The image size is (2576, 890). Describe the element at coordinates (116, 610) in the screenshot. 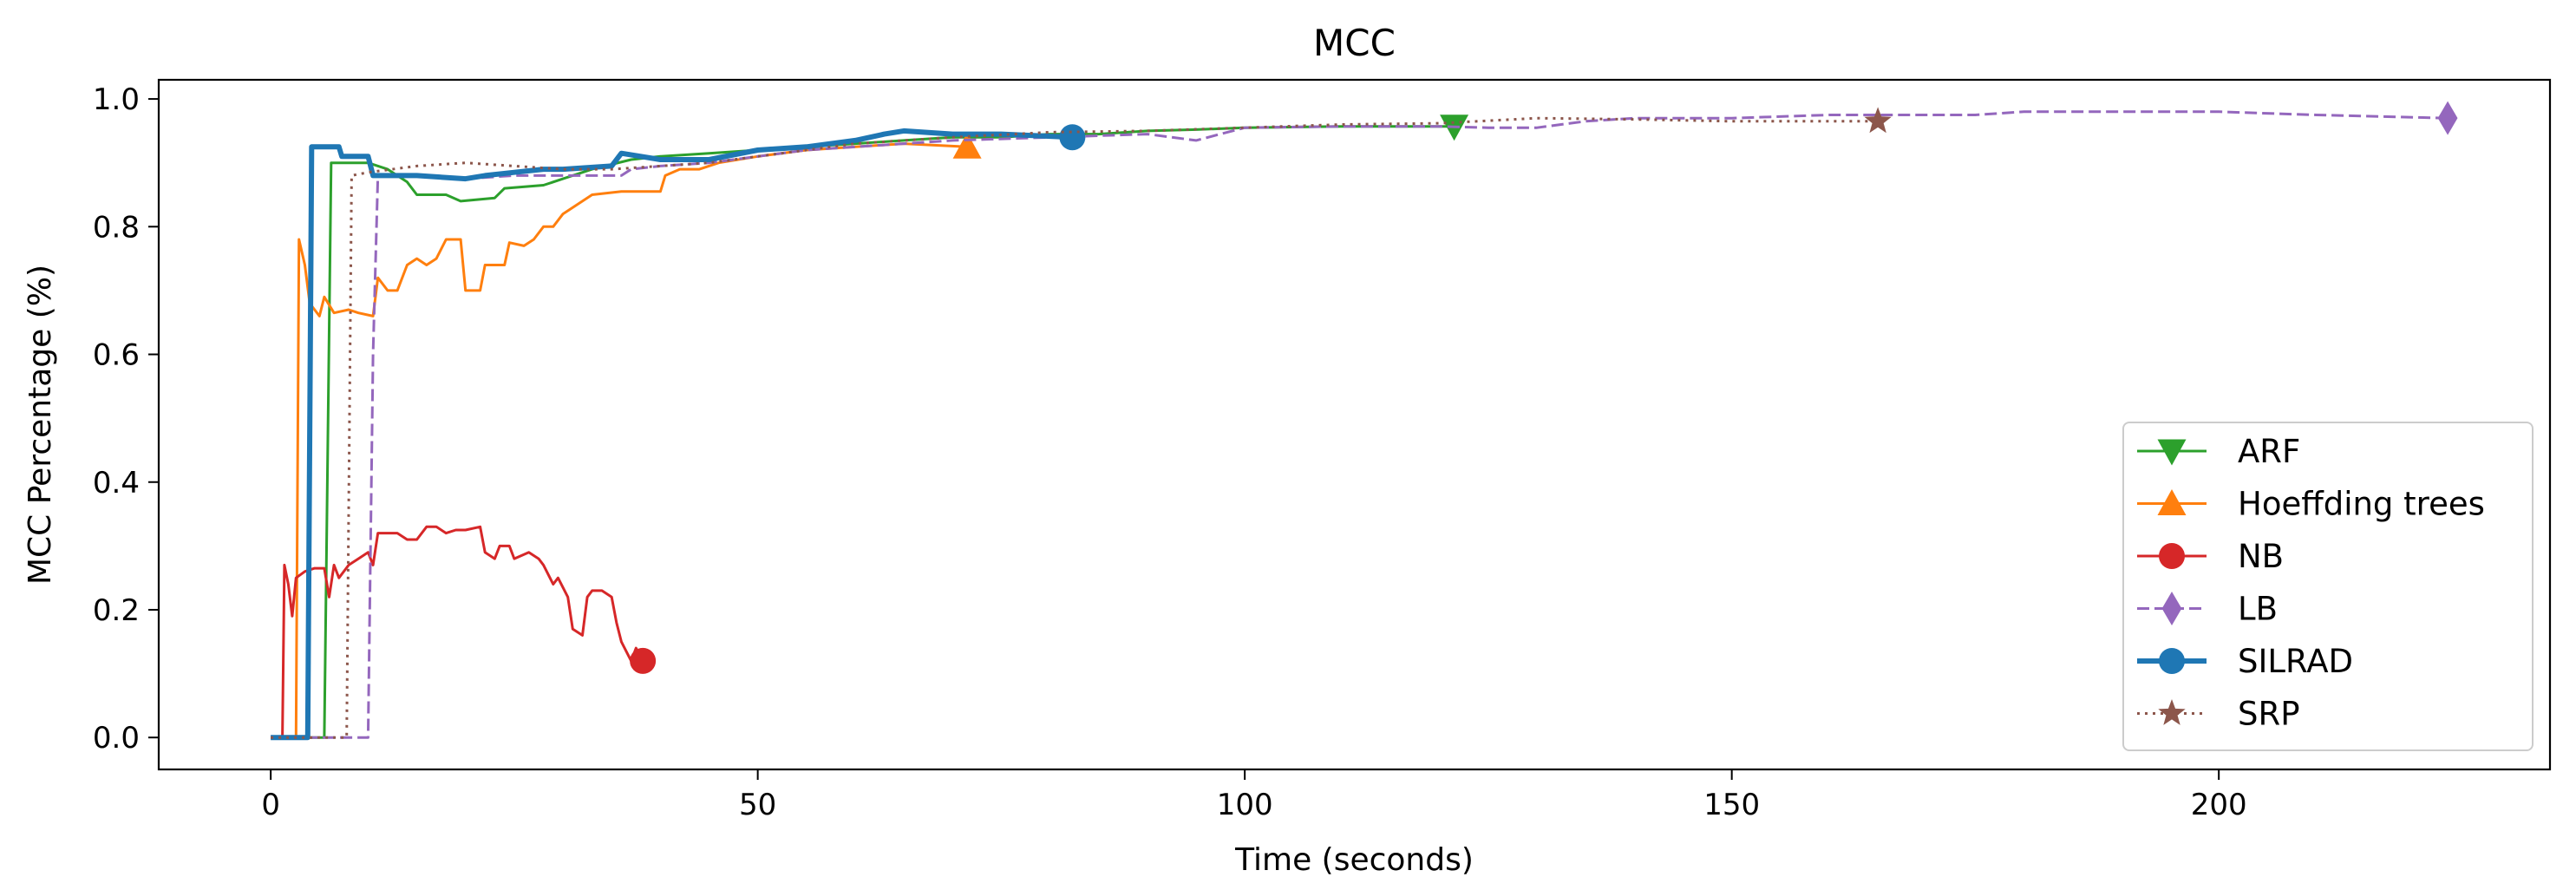

I see `y-tick-label: 0.2` at that location.